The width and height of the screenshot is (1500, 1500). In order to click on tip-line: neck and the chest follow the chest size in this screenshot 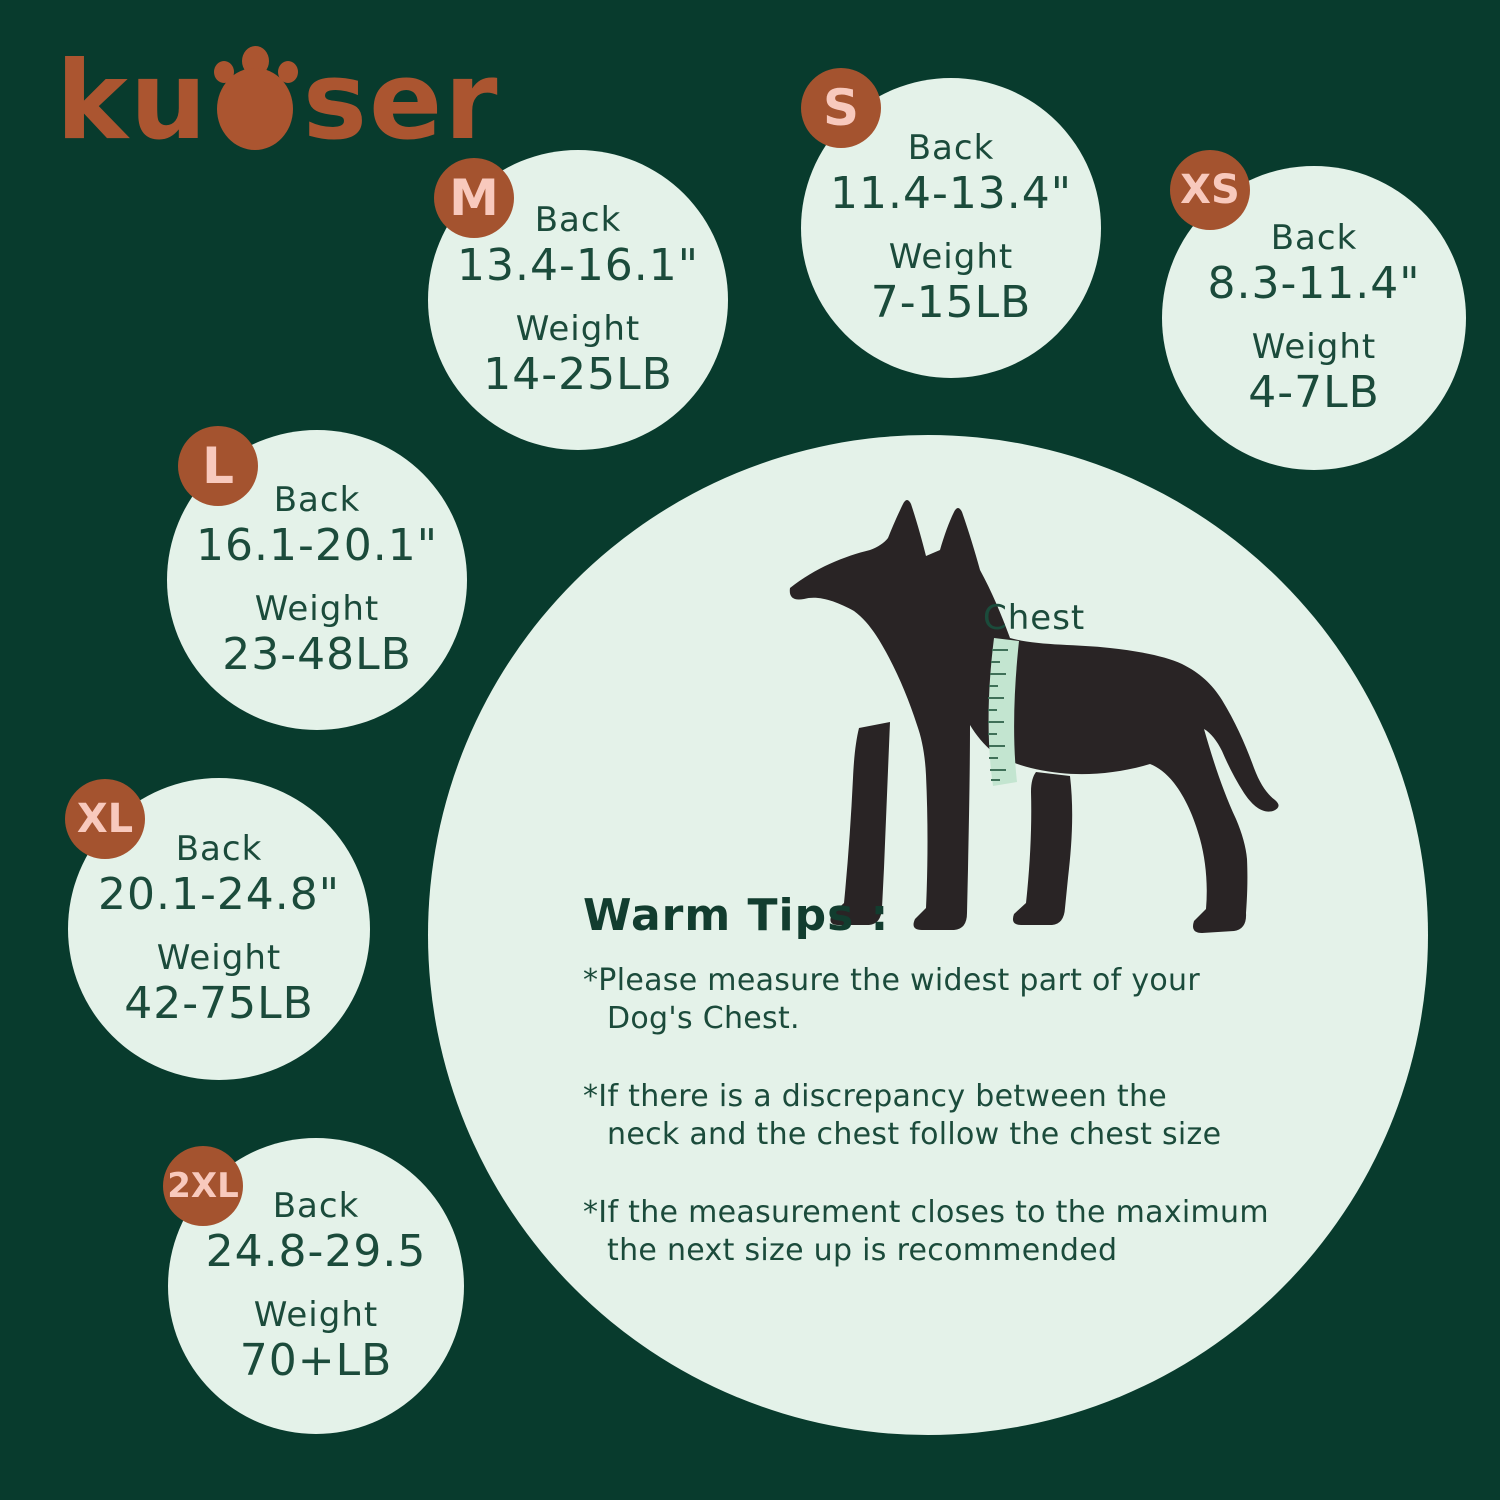, I will do `click(914, 1134)`.